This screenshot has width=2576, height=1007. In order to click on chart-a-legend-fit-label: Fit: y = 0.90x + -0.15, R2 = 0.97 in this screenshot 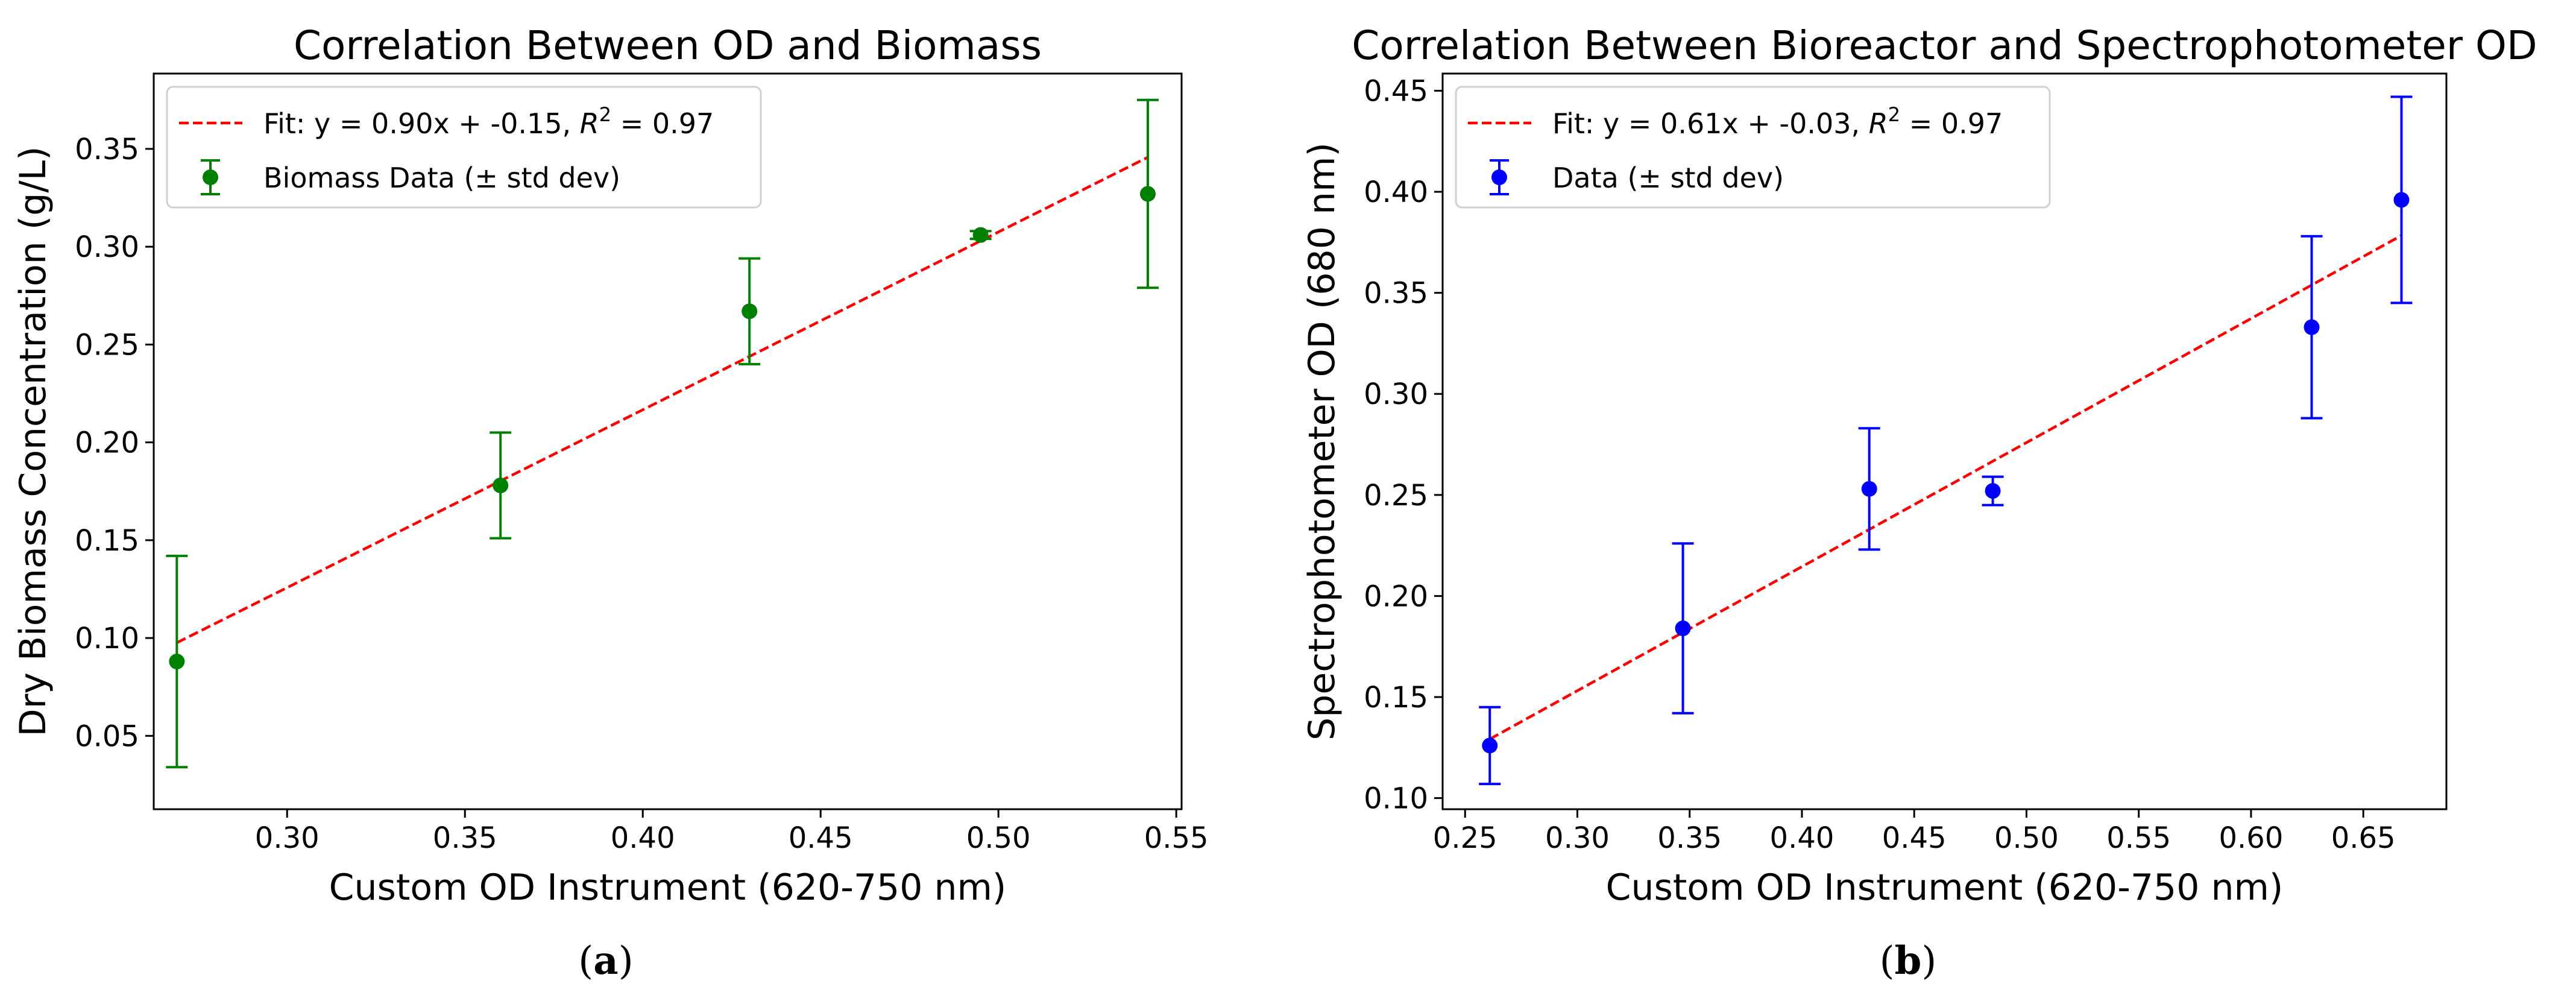, I will do `click(488, 121)`.